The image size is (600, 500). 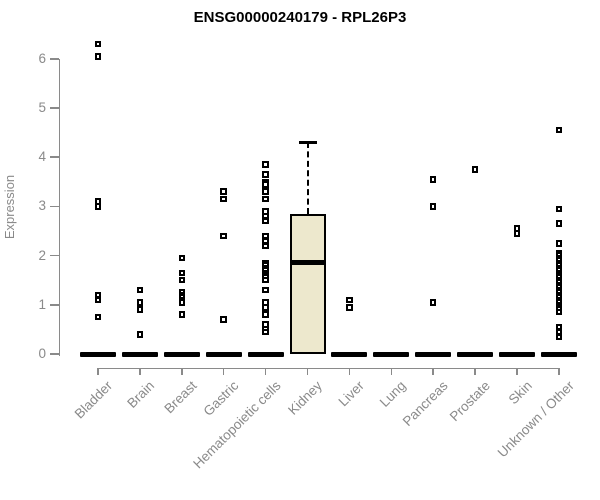 What do you see at coordinates (300, 17) in the screenshot?
I see `chart-title: ENSG00000240179 - RPL26P3` at bounding box center [300, 17].